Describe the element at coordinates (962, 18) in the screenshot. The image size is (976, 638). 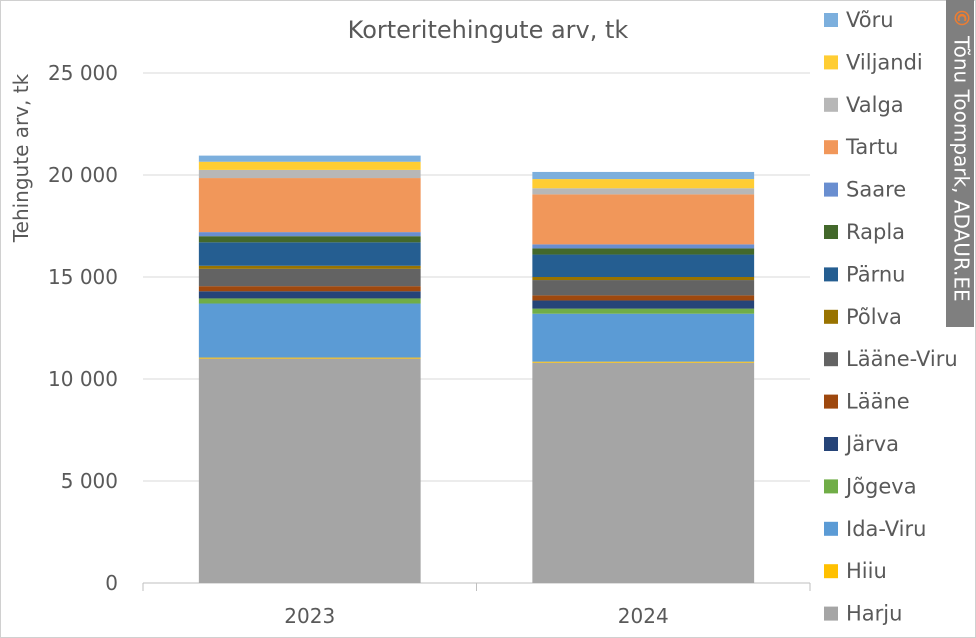
I see `copyright-icon: ©` at that location.